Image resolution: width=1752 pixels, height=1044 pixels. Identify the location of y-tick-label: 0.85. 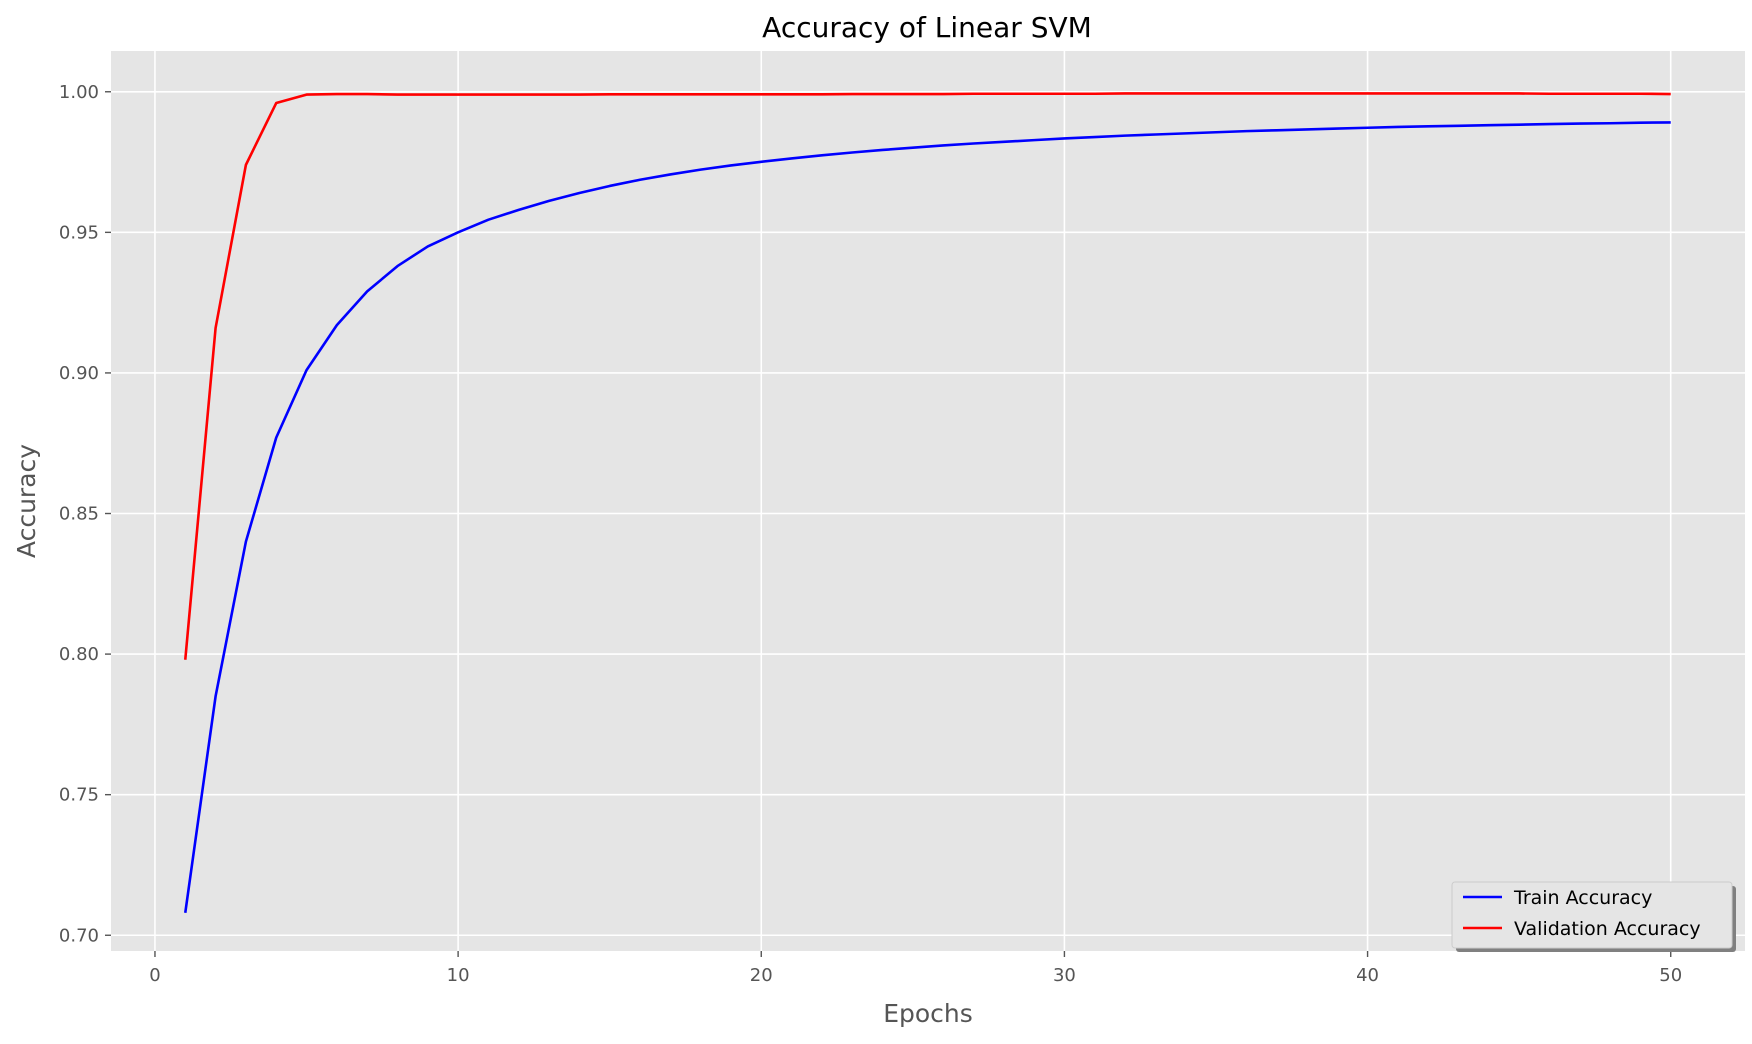
(79, 514).